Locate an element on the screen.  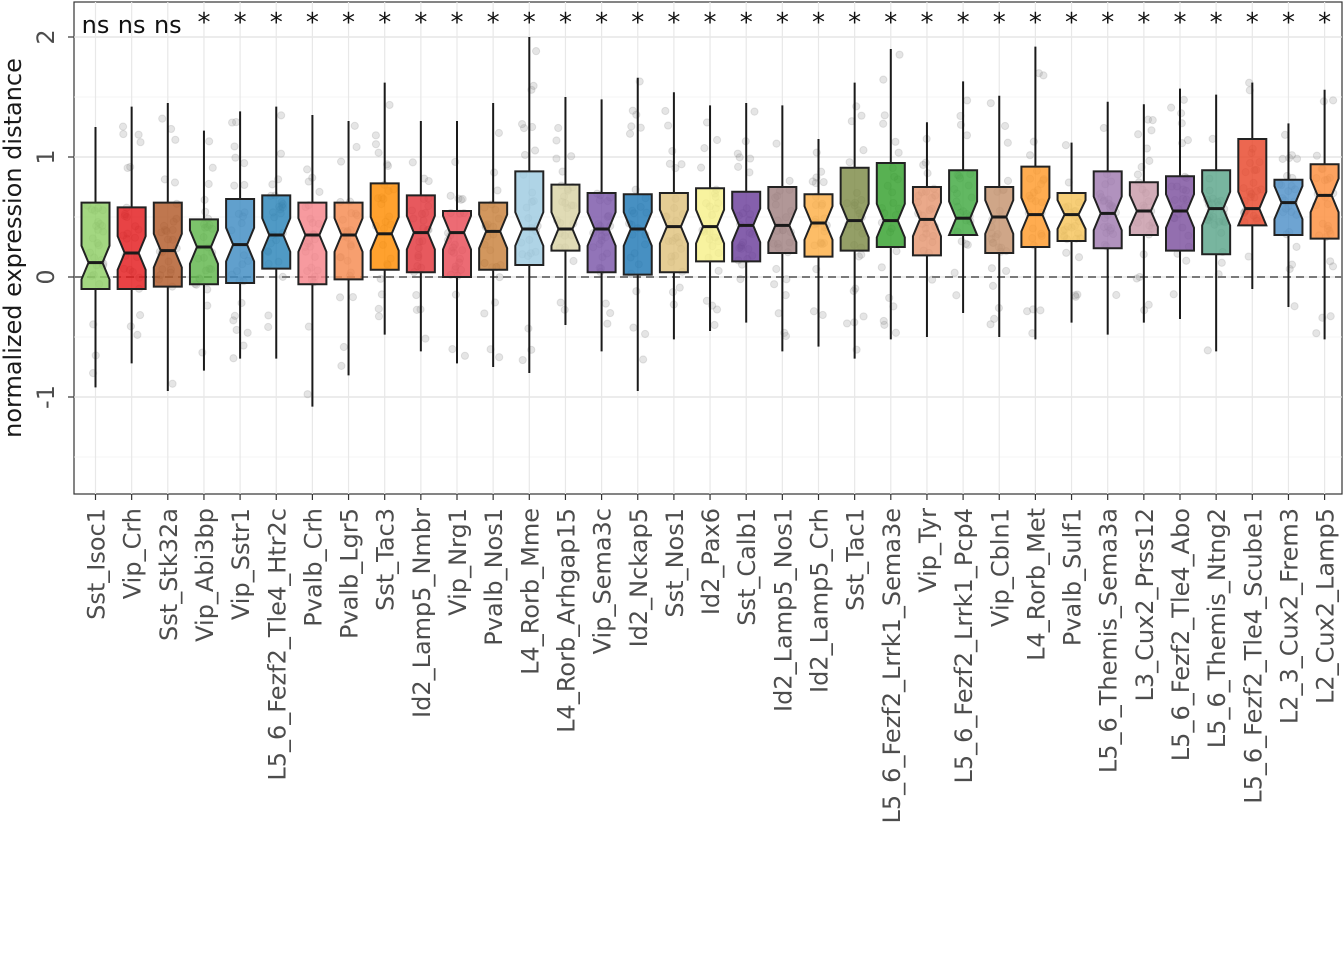
box-Vip_Nrg1 is located at coordinates (457, 244).